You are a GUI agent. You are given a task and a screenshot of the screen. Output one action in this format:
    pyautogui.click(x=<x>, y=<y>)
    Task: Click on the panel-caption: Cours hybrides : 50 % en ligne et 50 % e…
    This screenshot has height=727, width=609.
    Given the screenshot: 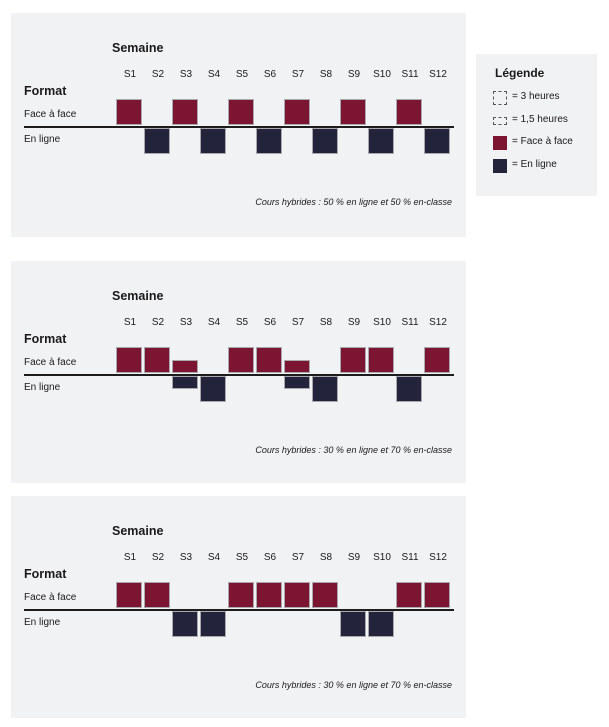 What is the action you would take?
    pyautogui.click(x=353, y=202)
    